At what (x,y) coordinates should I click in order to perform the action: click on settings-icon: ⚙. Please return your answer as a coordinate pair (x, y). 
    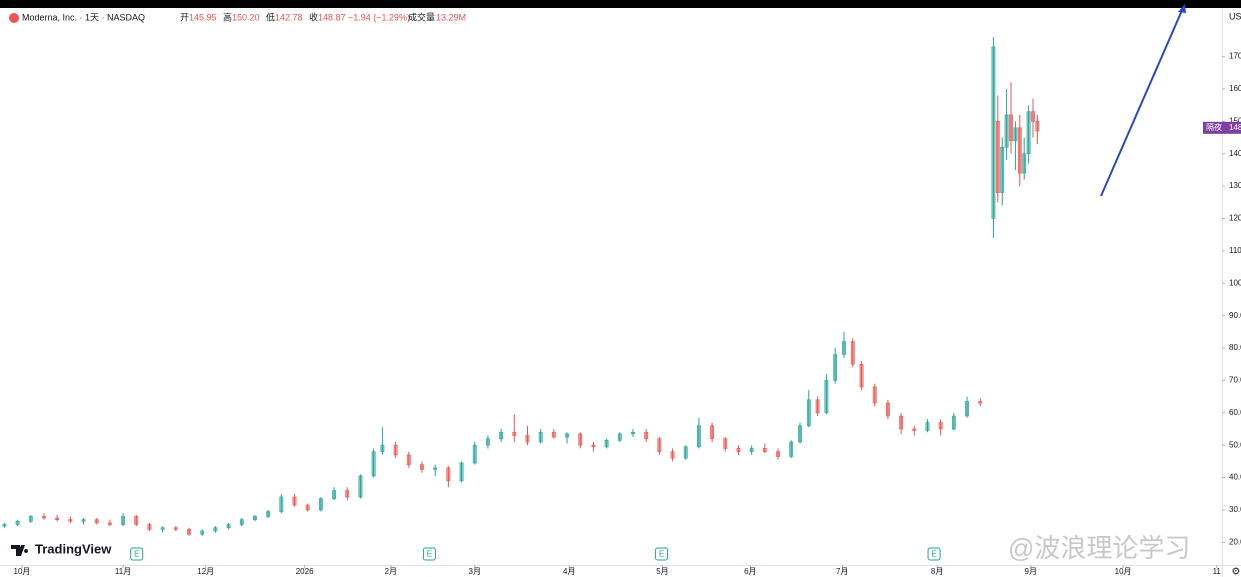
    Looking at the image, I should click on (1236, 572).